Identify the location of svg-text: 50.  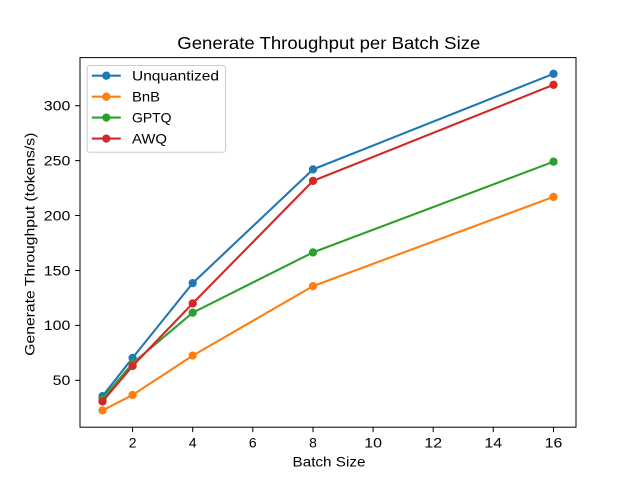
(62, 380).